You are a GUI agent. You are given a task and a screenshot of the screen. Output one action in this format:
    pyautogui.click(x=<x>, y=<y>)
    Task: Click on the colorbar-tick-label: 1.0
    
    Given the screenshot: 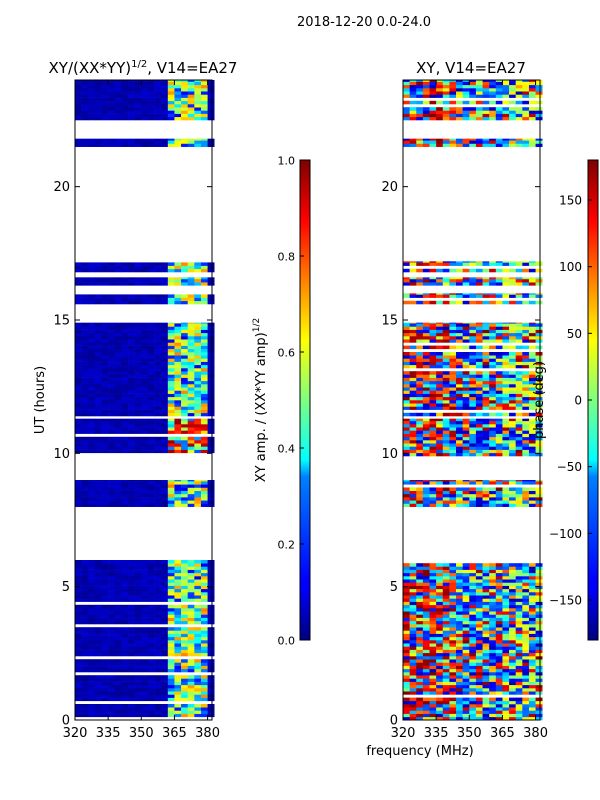 What is the action you would take?
    pyautogui.click(x=287, y=161)
    